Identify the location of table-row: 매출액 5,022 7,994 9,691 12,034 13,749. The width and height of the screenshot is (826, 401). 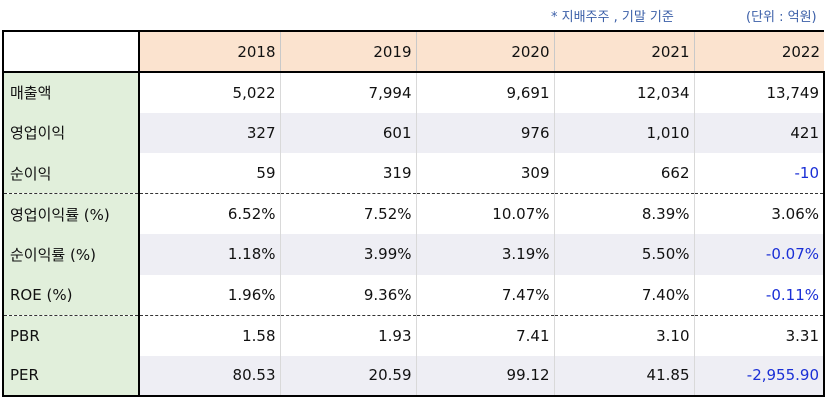
(413, 92).